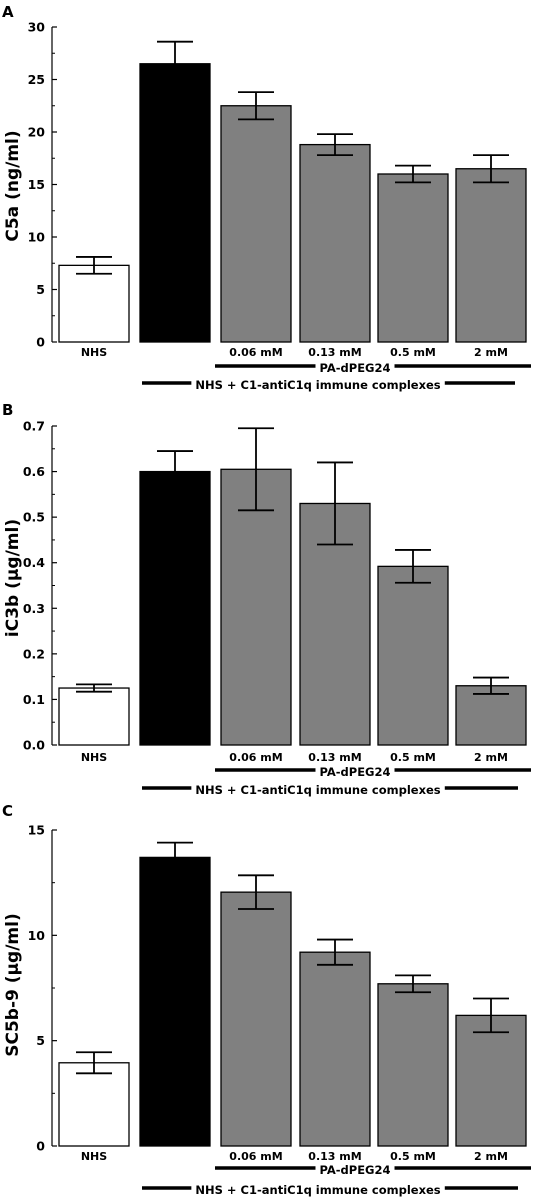 The height and width of the screenshot is (1201, 539). Describe the element at coordinates (34, 699) in the screenshot. I see `y-tick-label: 0.1` at that location.